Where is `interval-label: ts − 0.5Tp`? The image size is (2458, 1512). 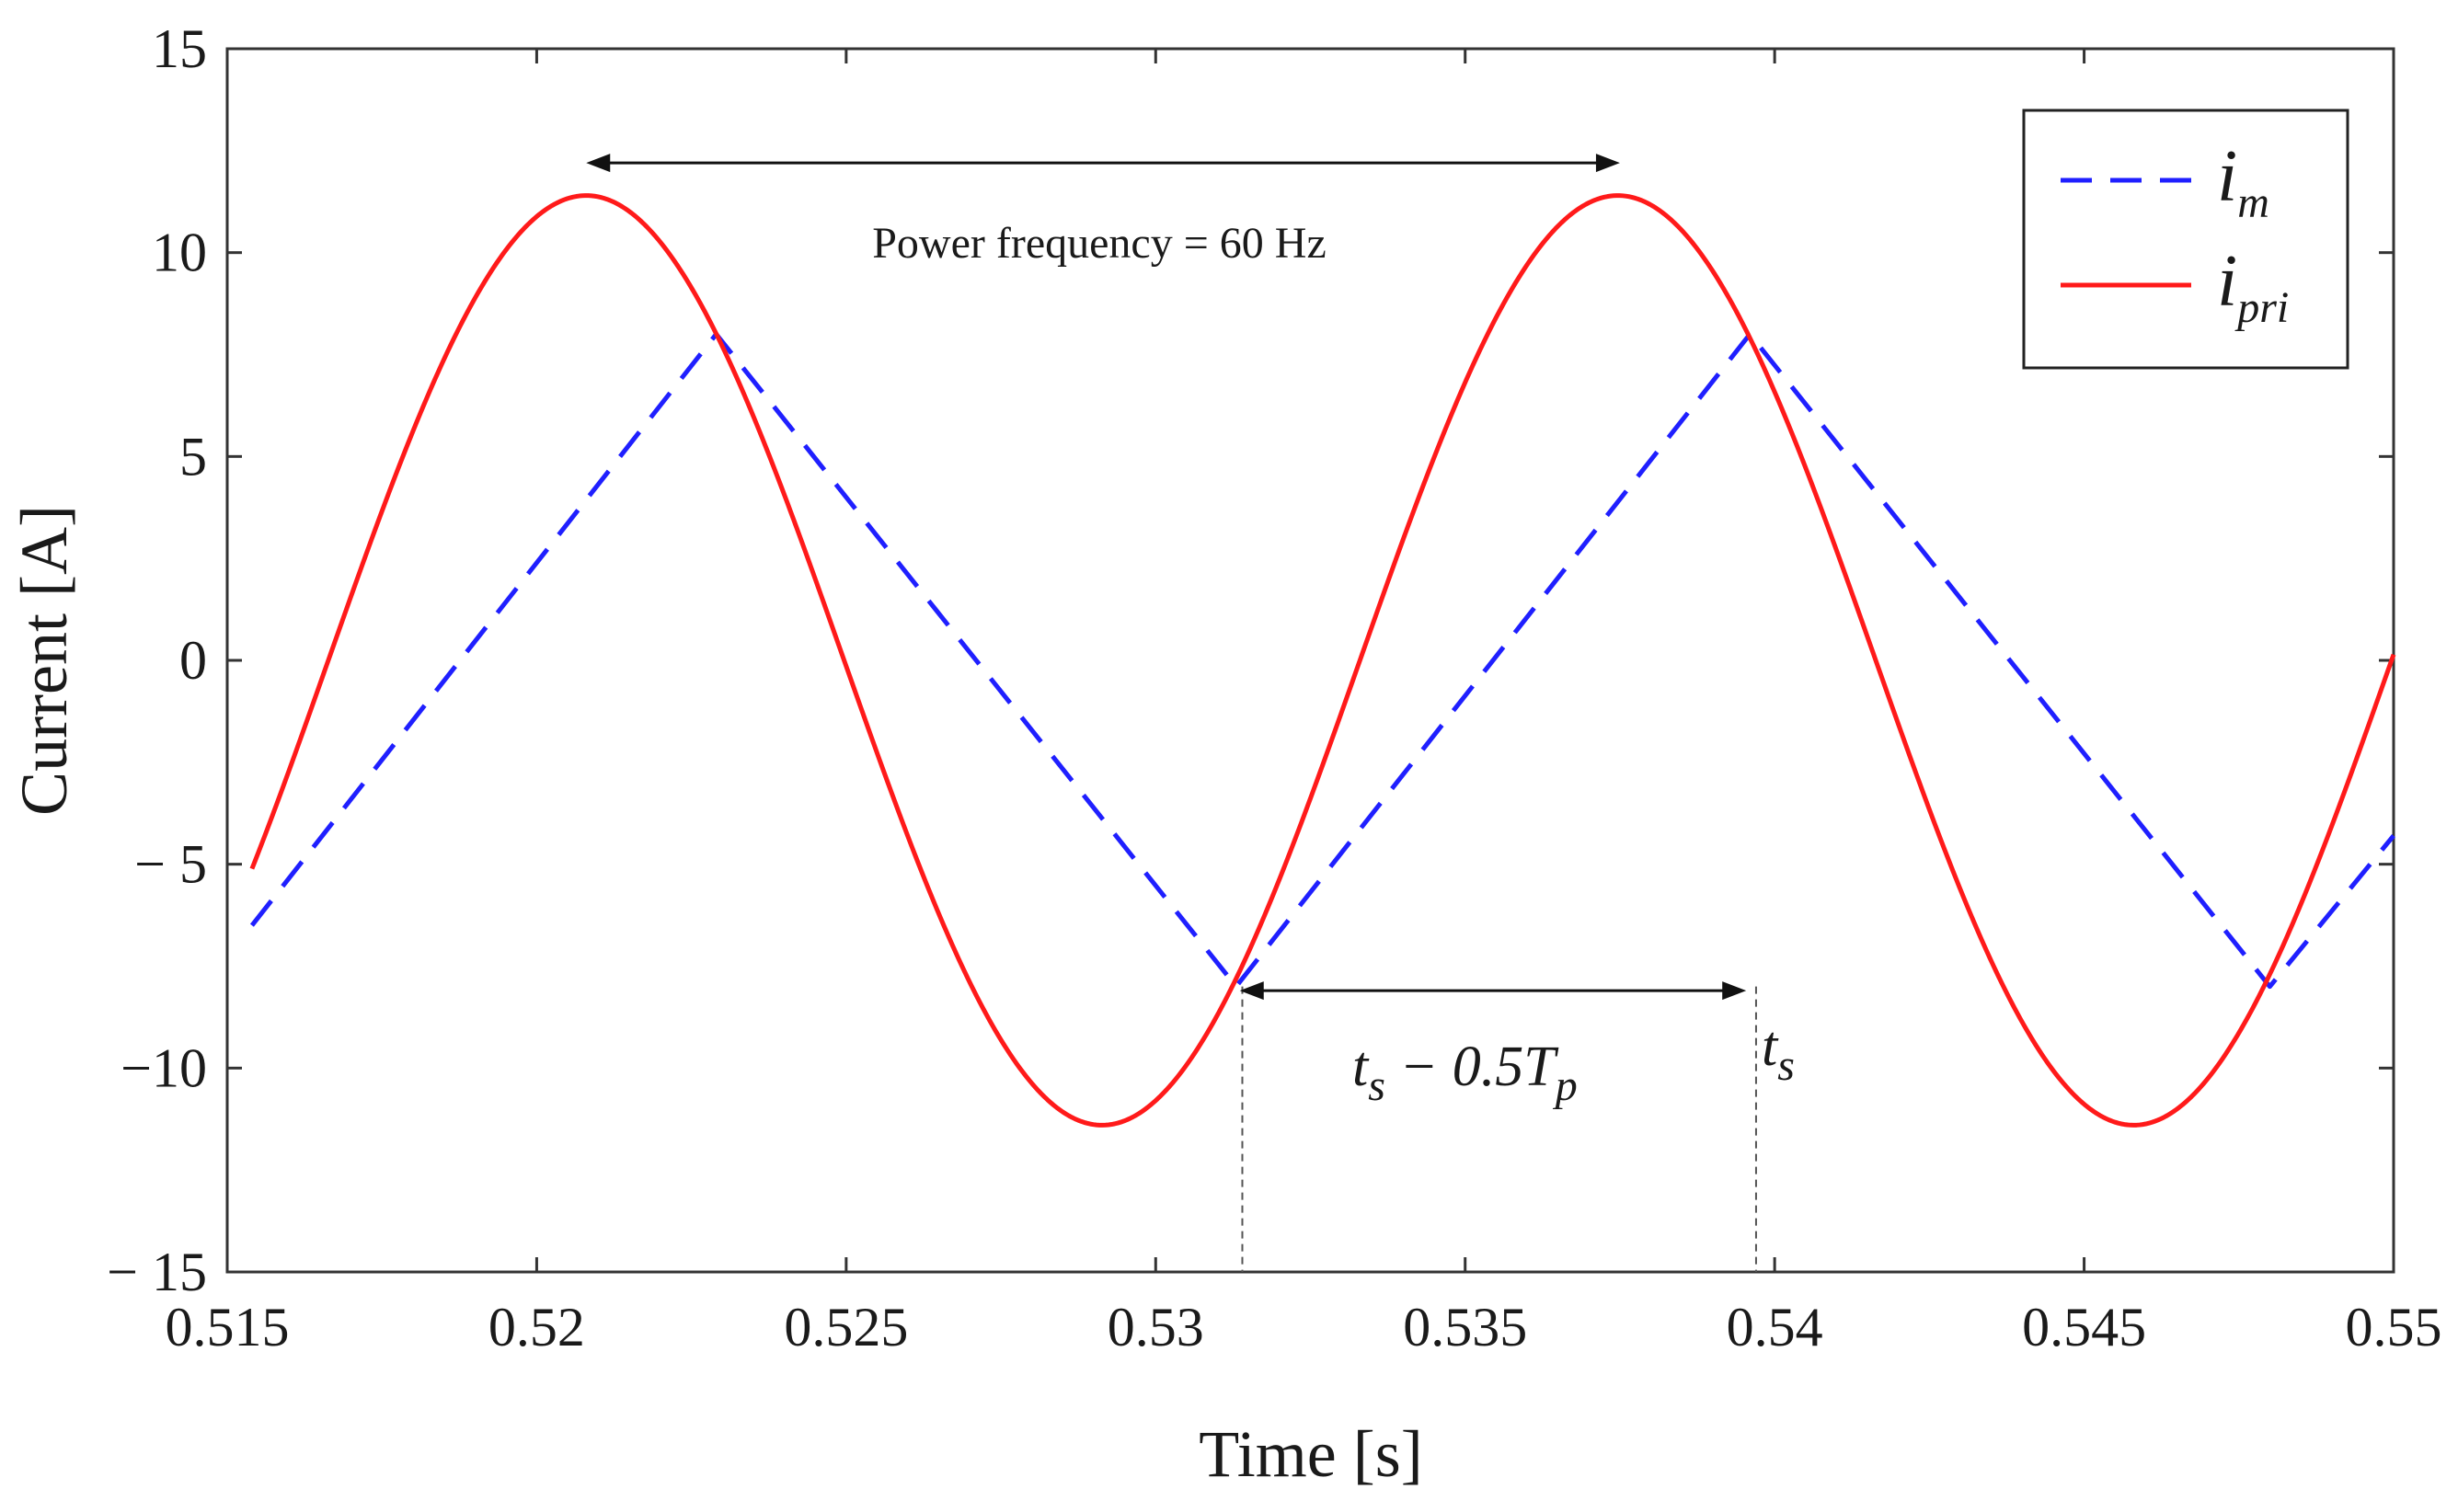
interval-label: ts − 0.5Tp is located at coordinates (1465, 1073).